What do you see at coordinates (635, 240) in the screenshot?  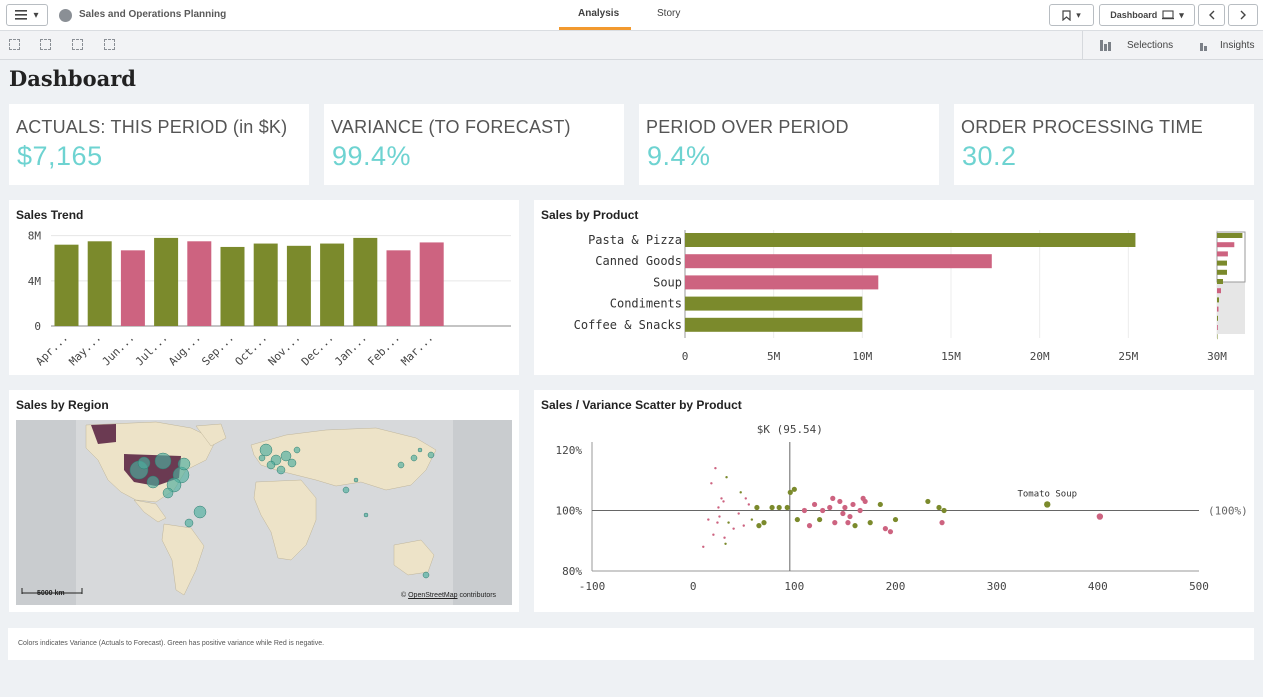 I see `y-category-label: Pasta & Pizza` at bounding box center [635, 240].